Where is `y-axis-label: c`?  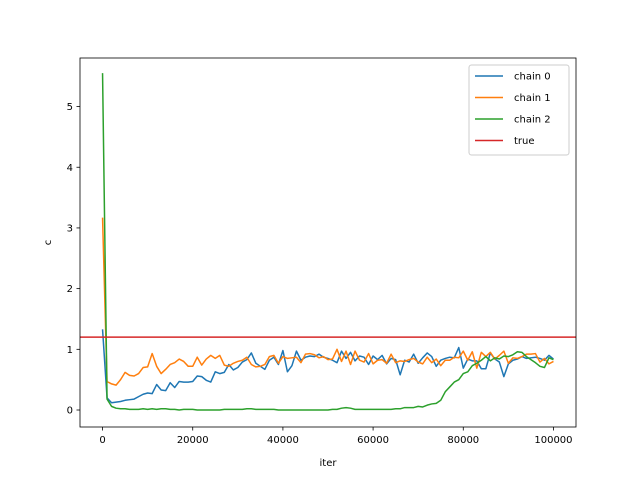
y-axis-label: c is located at coordinates (48, 243).